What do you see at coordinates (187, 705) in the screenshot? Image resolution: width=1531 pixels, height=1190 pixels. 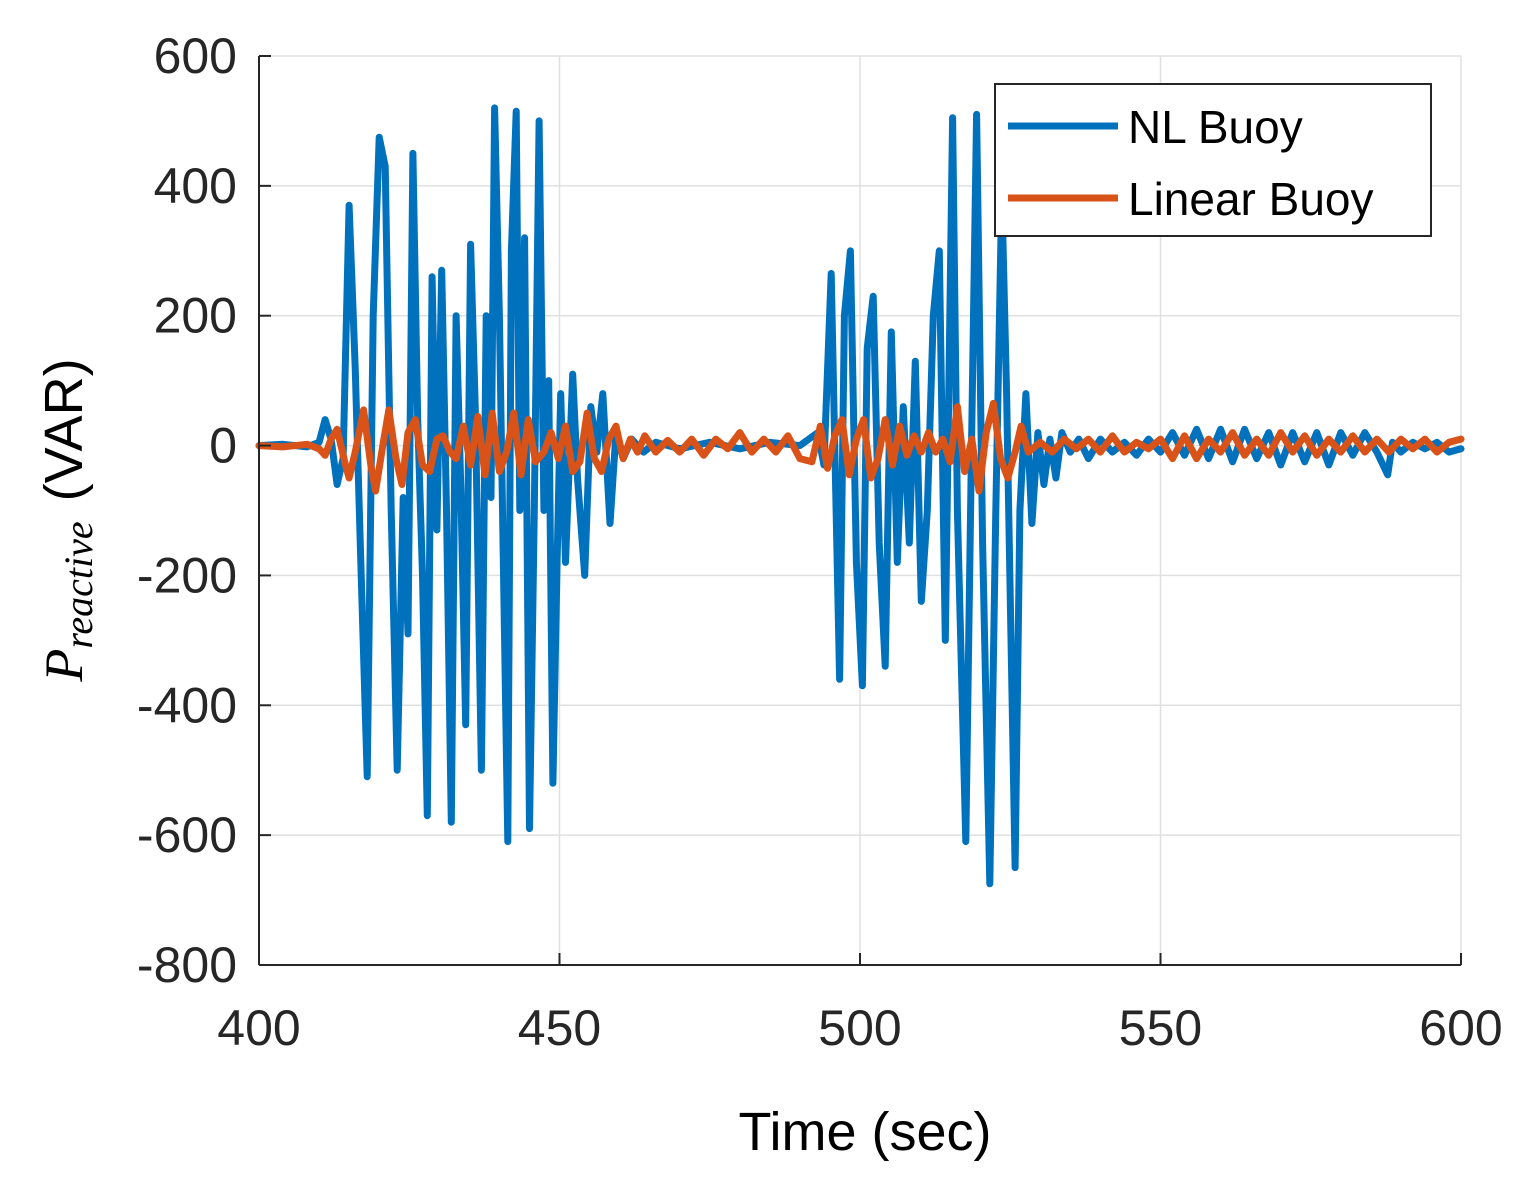 I see `y-tick-label: -400` at bounding box center [187, 705].